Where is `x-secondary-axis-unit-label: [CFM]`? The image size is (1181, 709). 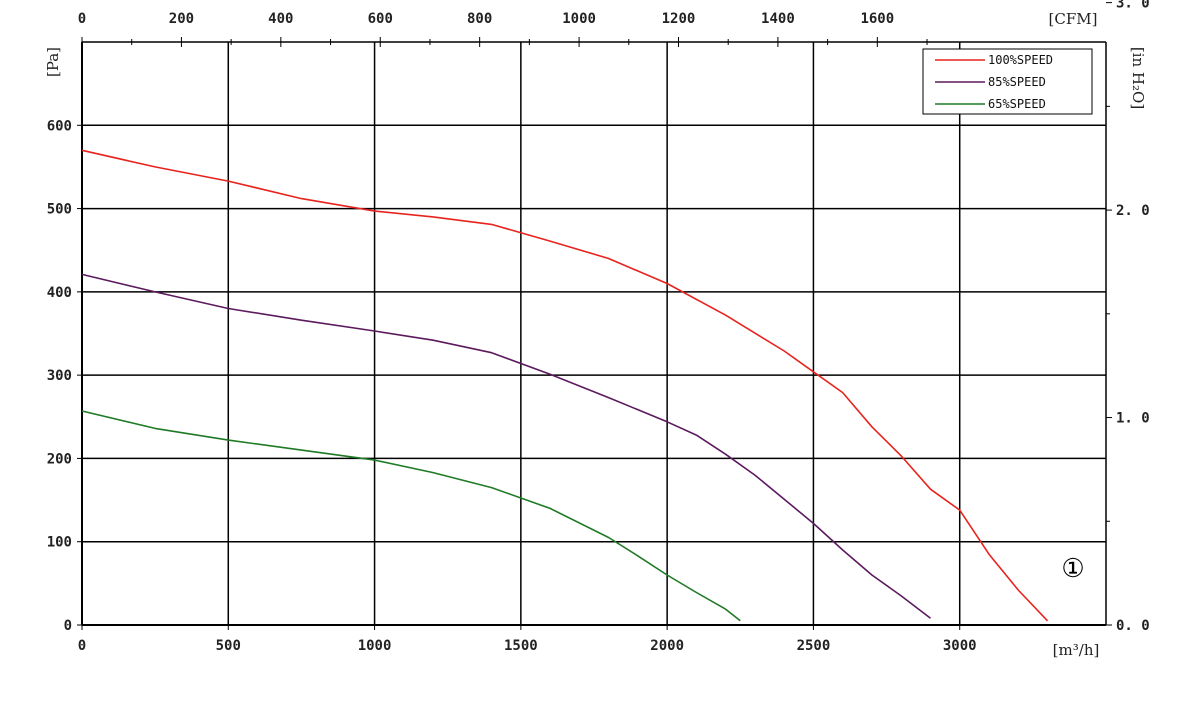 x-secondary-axis-unit-label: [CFM] is located at coordinates (1073, 19).